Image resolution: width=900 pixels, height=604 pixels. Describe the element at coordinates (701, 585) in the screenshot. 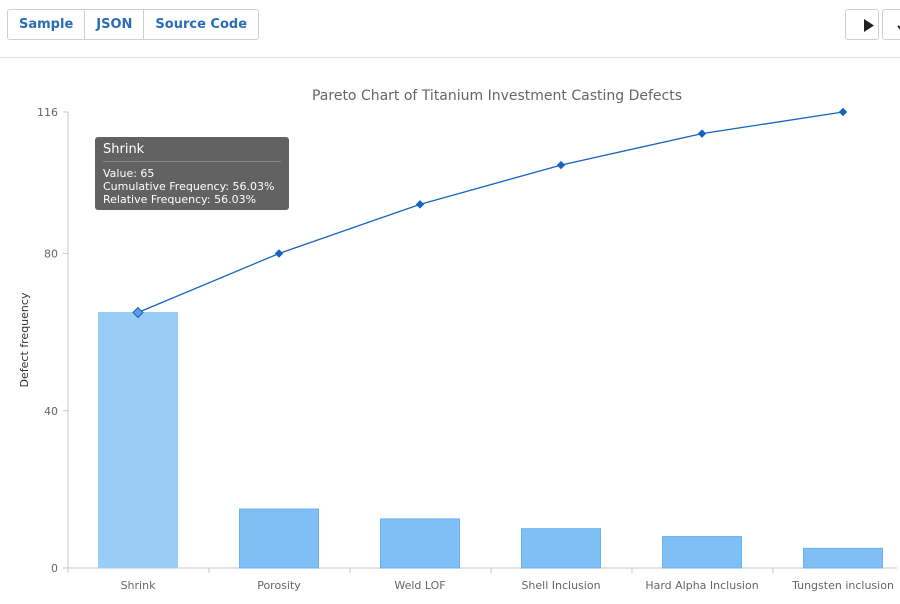

I see `x-tick-label-4: Hard Alpha Inclusion` at that location.